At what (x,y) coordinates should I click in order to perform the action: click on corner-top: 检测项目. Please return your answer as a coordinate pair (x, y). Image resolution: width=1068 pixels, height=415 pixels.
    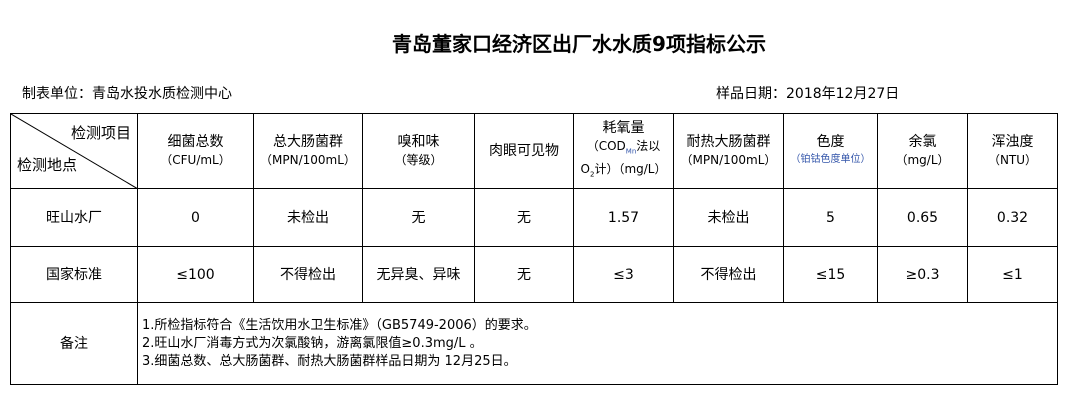
    Looking at the image, I should click on (100, 133).